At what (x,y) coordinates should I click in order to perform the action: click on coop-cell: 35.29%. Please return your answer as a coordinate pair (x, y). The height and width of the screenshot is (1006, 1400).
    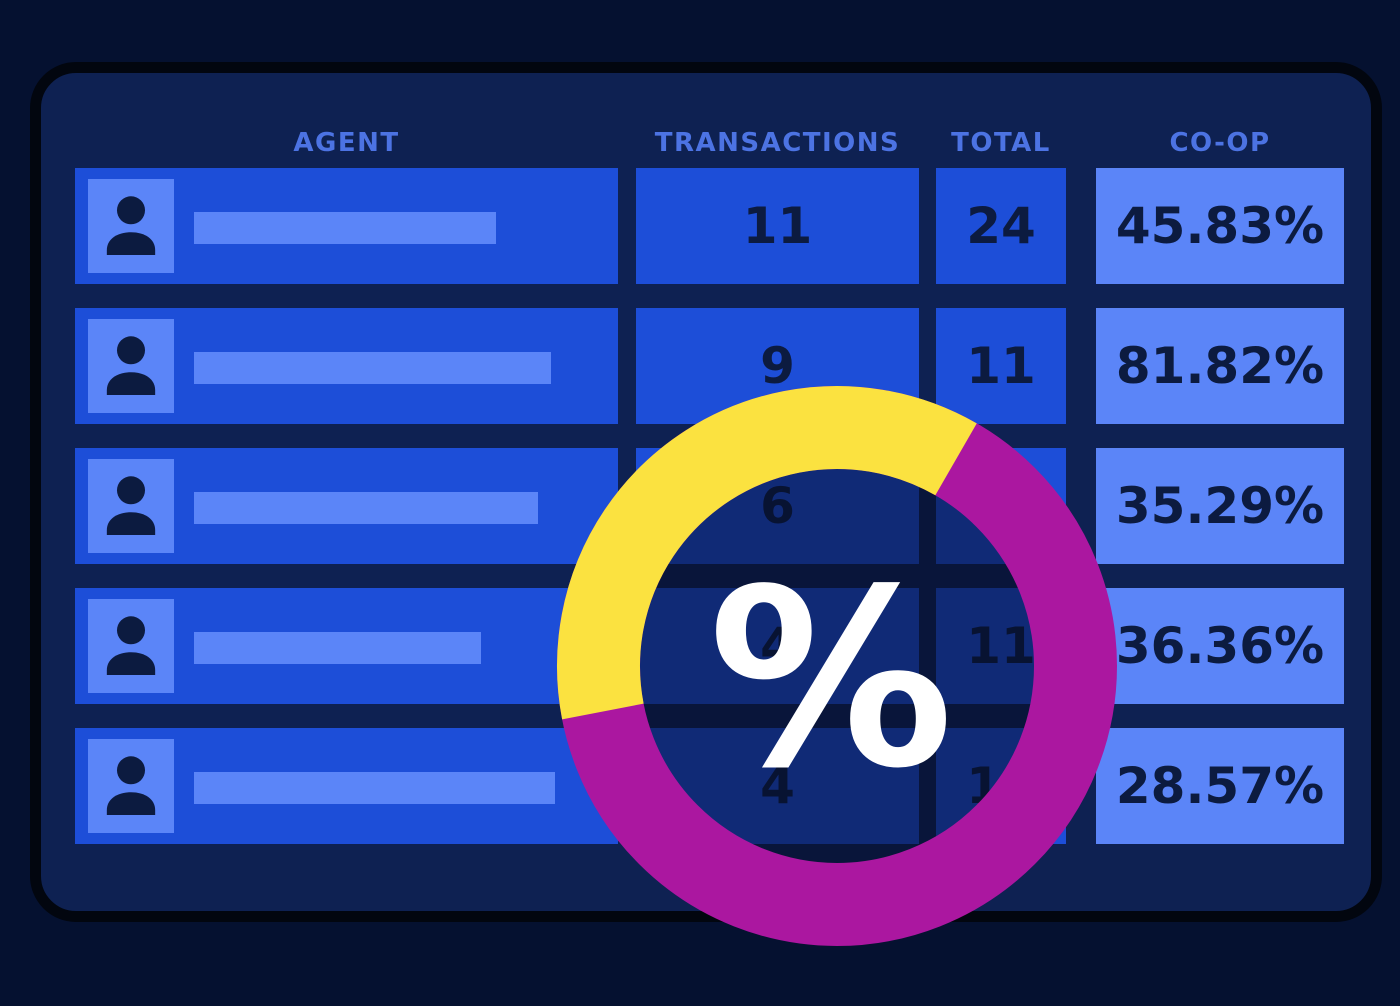
    Looking at the image, I should click on (1220, 506).